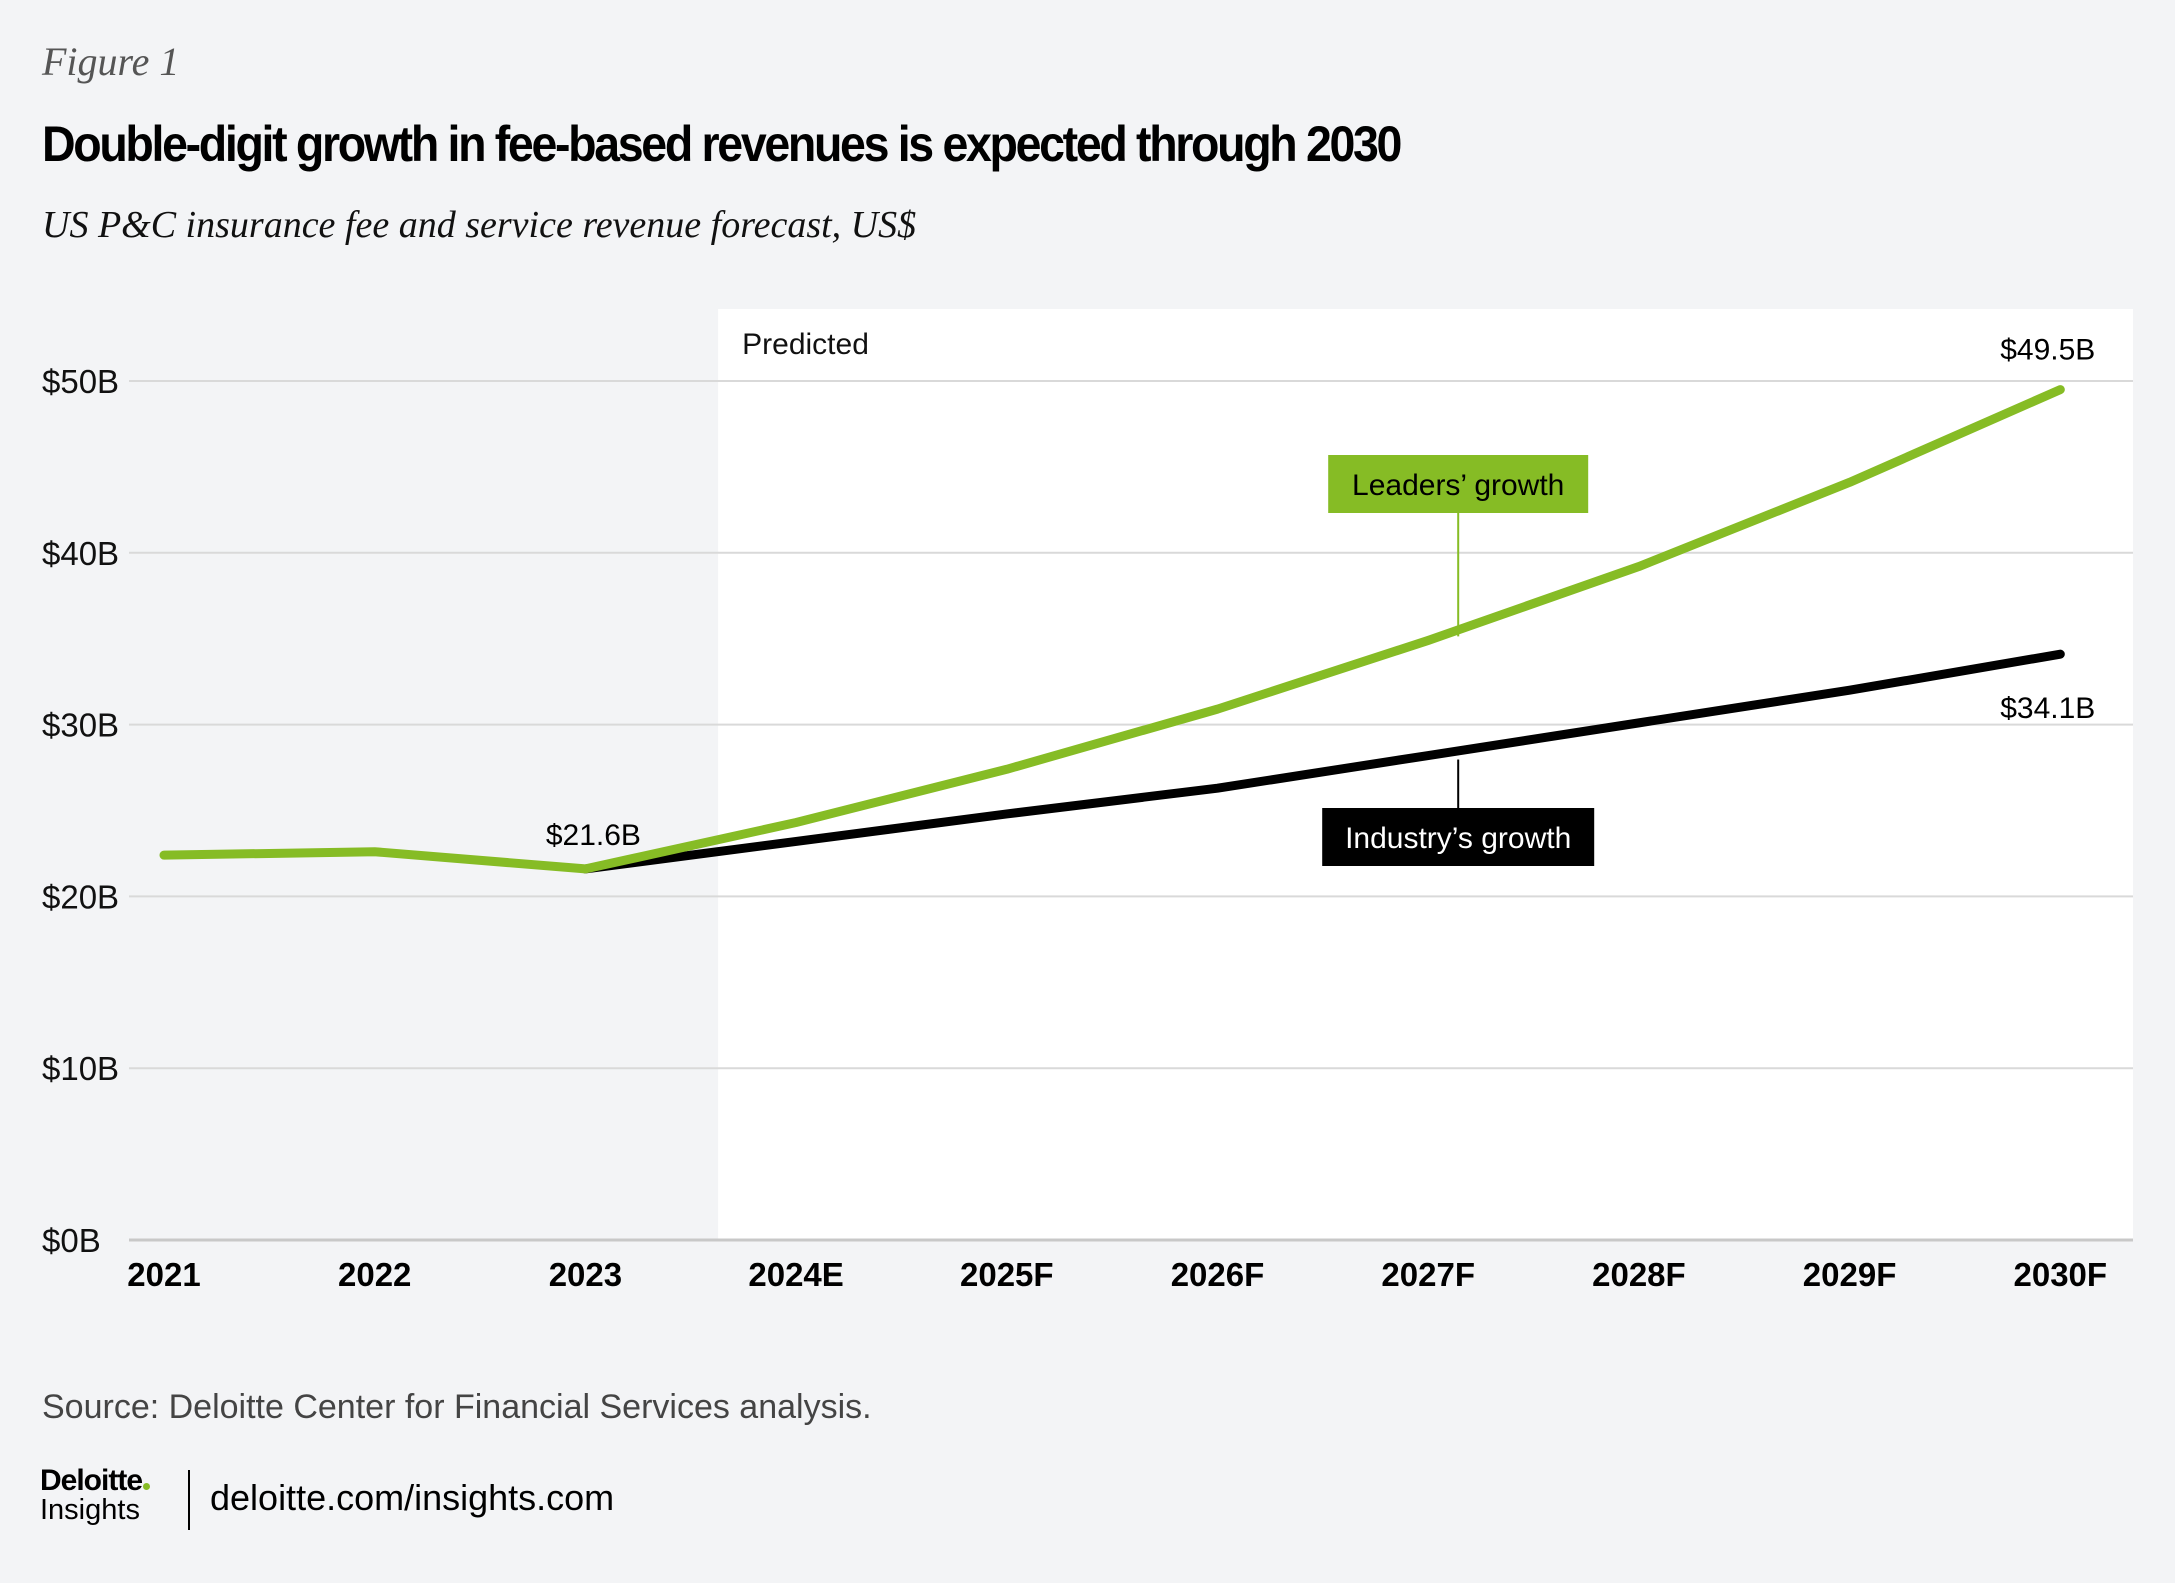  What do you see at coordinates (90, 1510) in the screenshot?
I see `logo-insights: Insights` at bounding box center [90, 1510].